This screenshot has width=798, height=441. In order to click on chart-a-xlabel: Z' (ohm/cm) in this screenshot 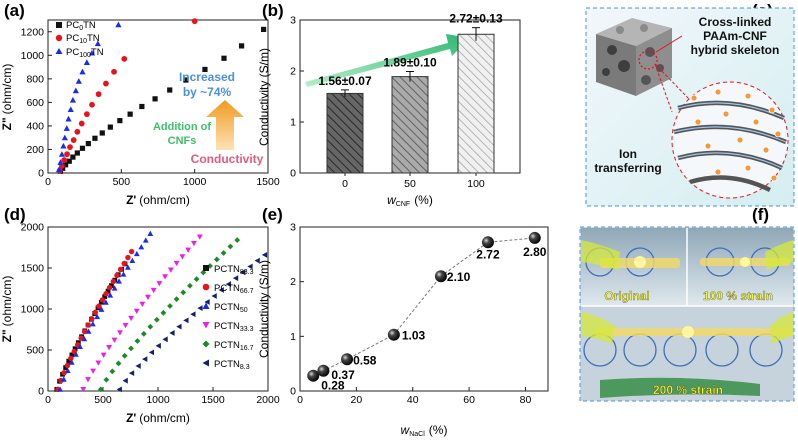, I will do `click(158, 200)`.